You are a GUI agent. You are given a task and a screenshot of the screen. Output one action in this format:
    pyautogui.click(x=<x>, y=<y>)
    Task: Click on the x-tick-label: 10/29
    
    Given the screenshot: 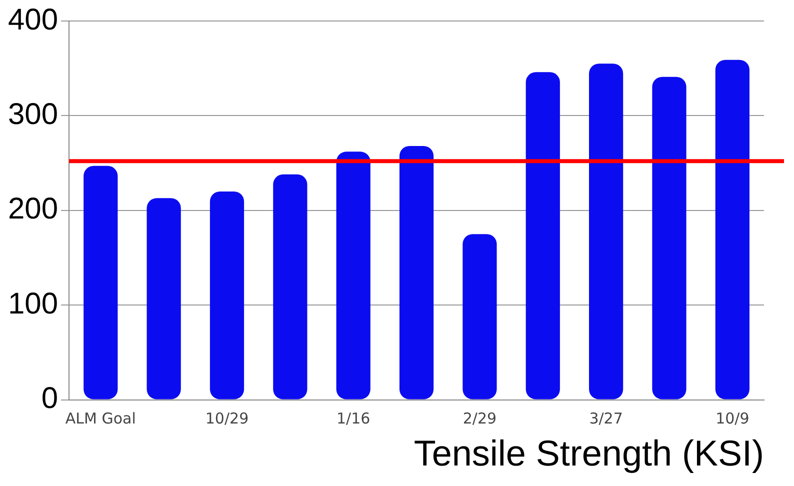 What is the action you would take?
    pyautogui.click(x=227, y=419)
    